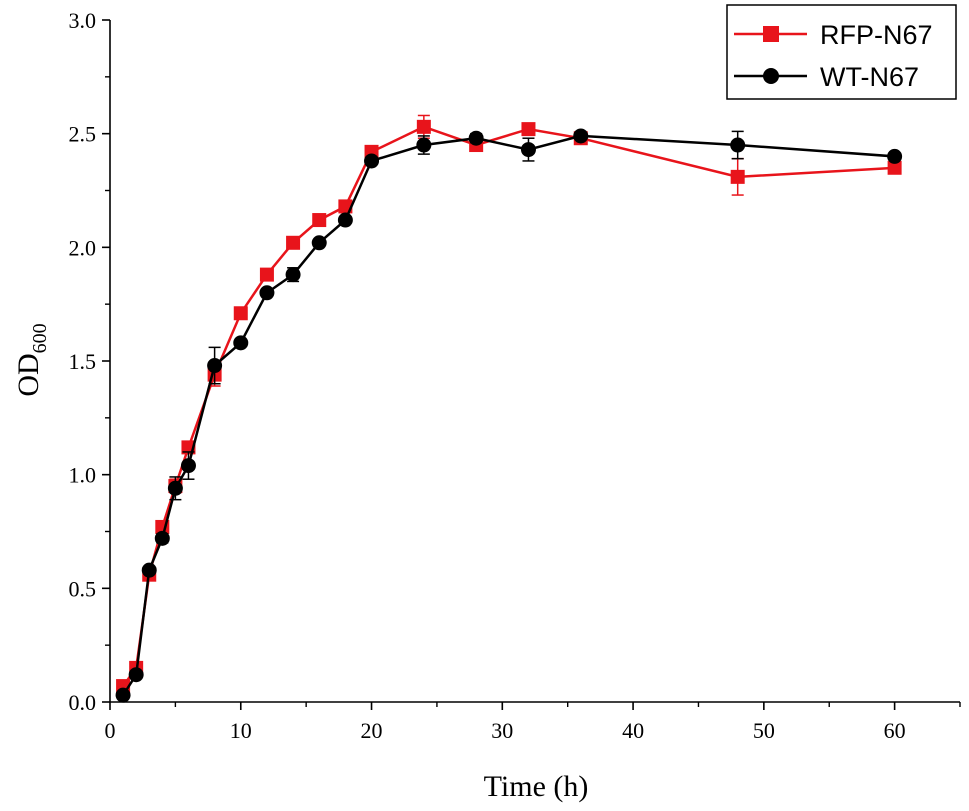  Describe the element at coordinates (83, 588) in the screenshot. I see `y-tick-label: 0.5` at that location.